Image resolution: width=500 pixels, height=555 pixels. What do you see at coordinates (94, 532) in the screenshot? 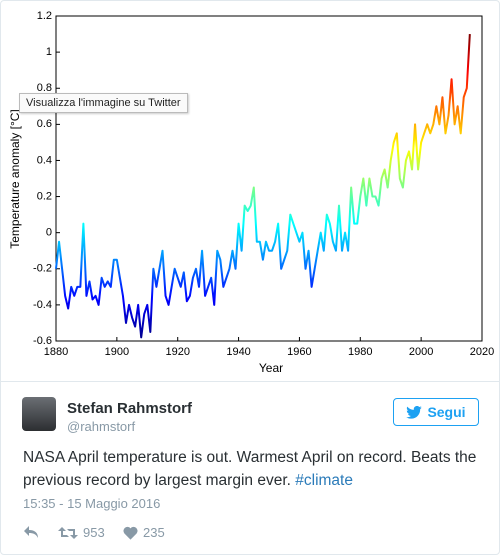
I see `retweet-count: 953` at bounding box center [94, 532].